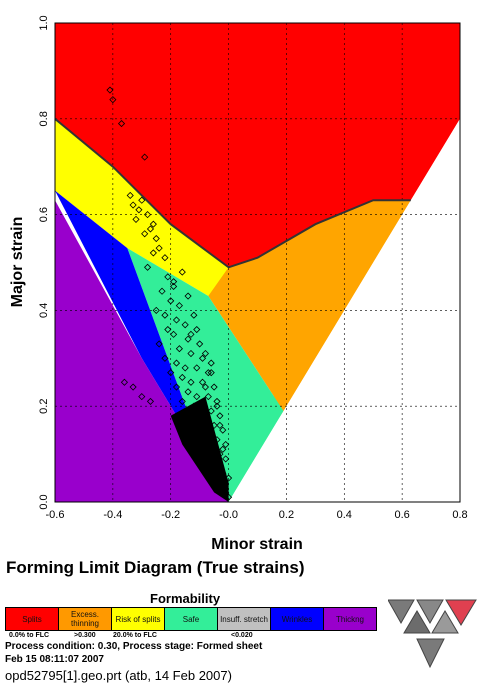 The width and height of the screenshot is (484, 687). Describe the element at coordinates (118, 675) in the screenshot. I see `file-name: opd52795[1].geo.prt (atb, 14 Feb 2007)` at that location.